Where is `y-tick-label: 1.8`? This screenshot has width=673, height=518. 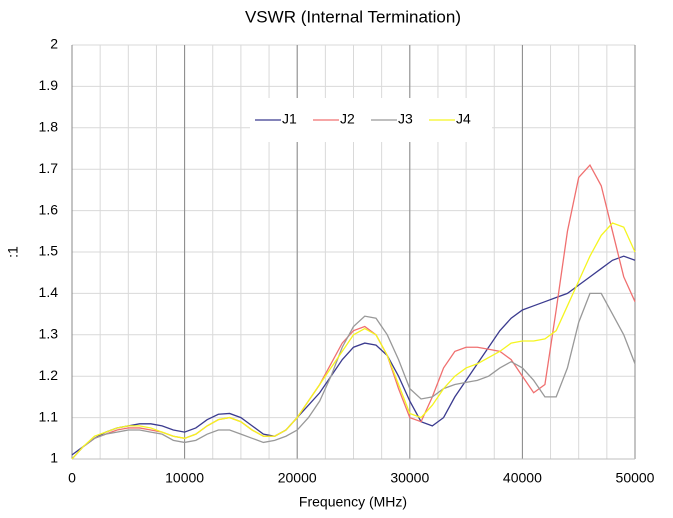
y-tick-label: 1.8 is located at coordinates (49, 127).